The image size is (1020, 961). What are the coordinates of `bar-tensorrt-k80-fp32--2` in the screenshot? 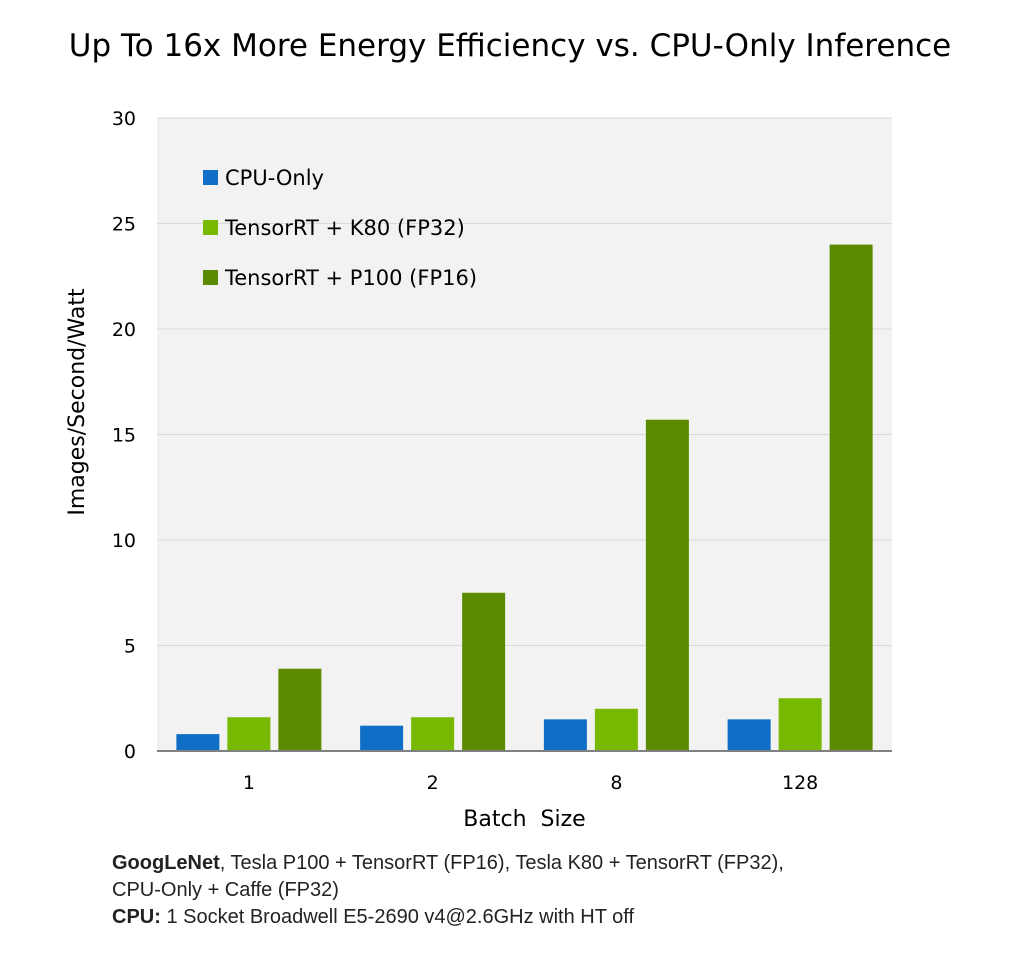 It's located at (433, 734).